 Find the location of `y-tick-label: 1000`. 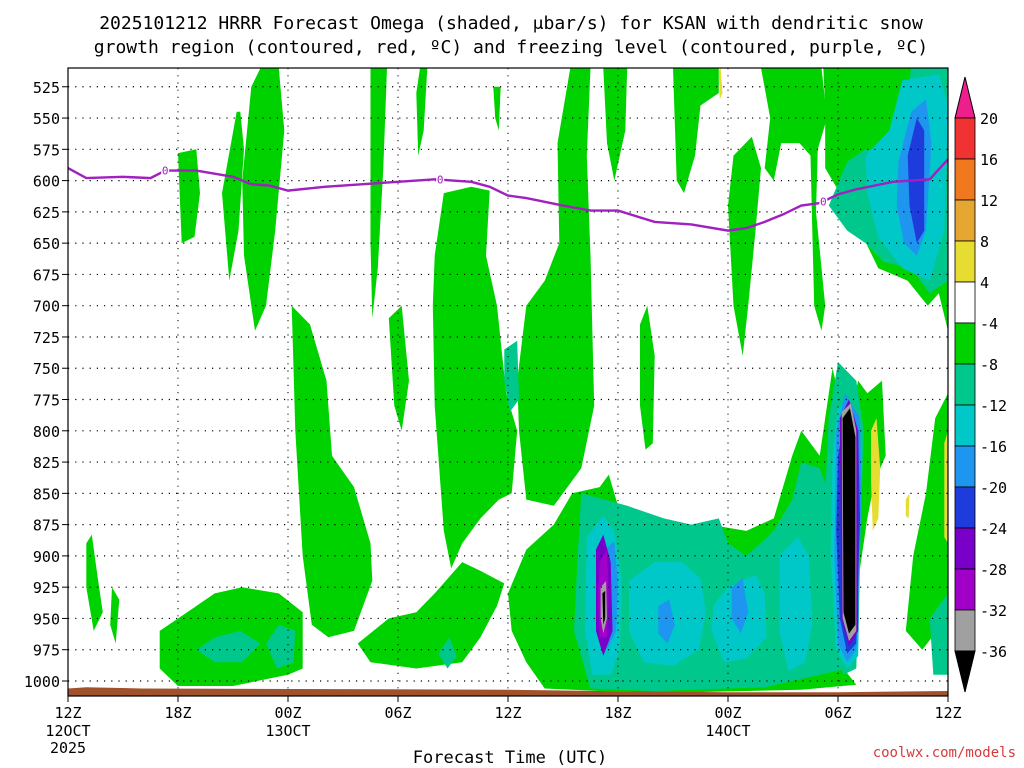

y-tick-label: 1000 is located at coordinates (42, 682).